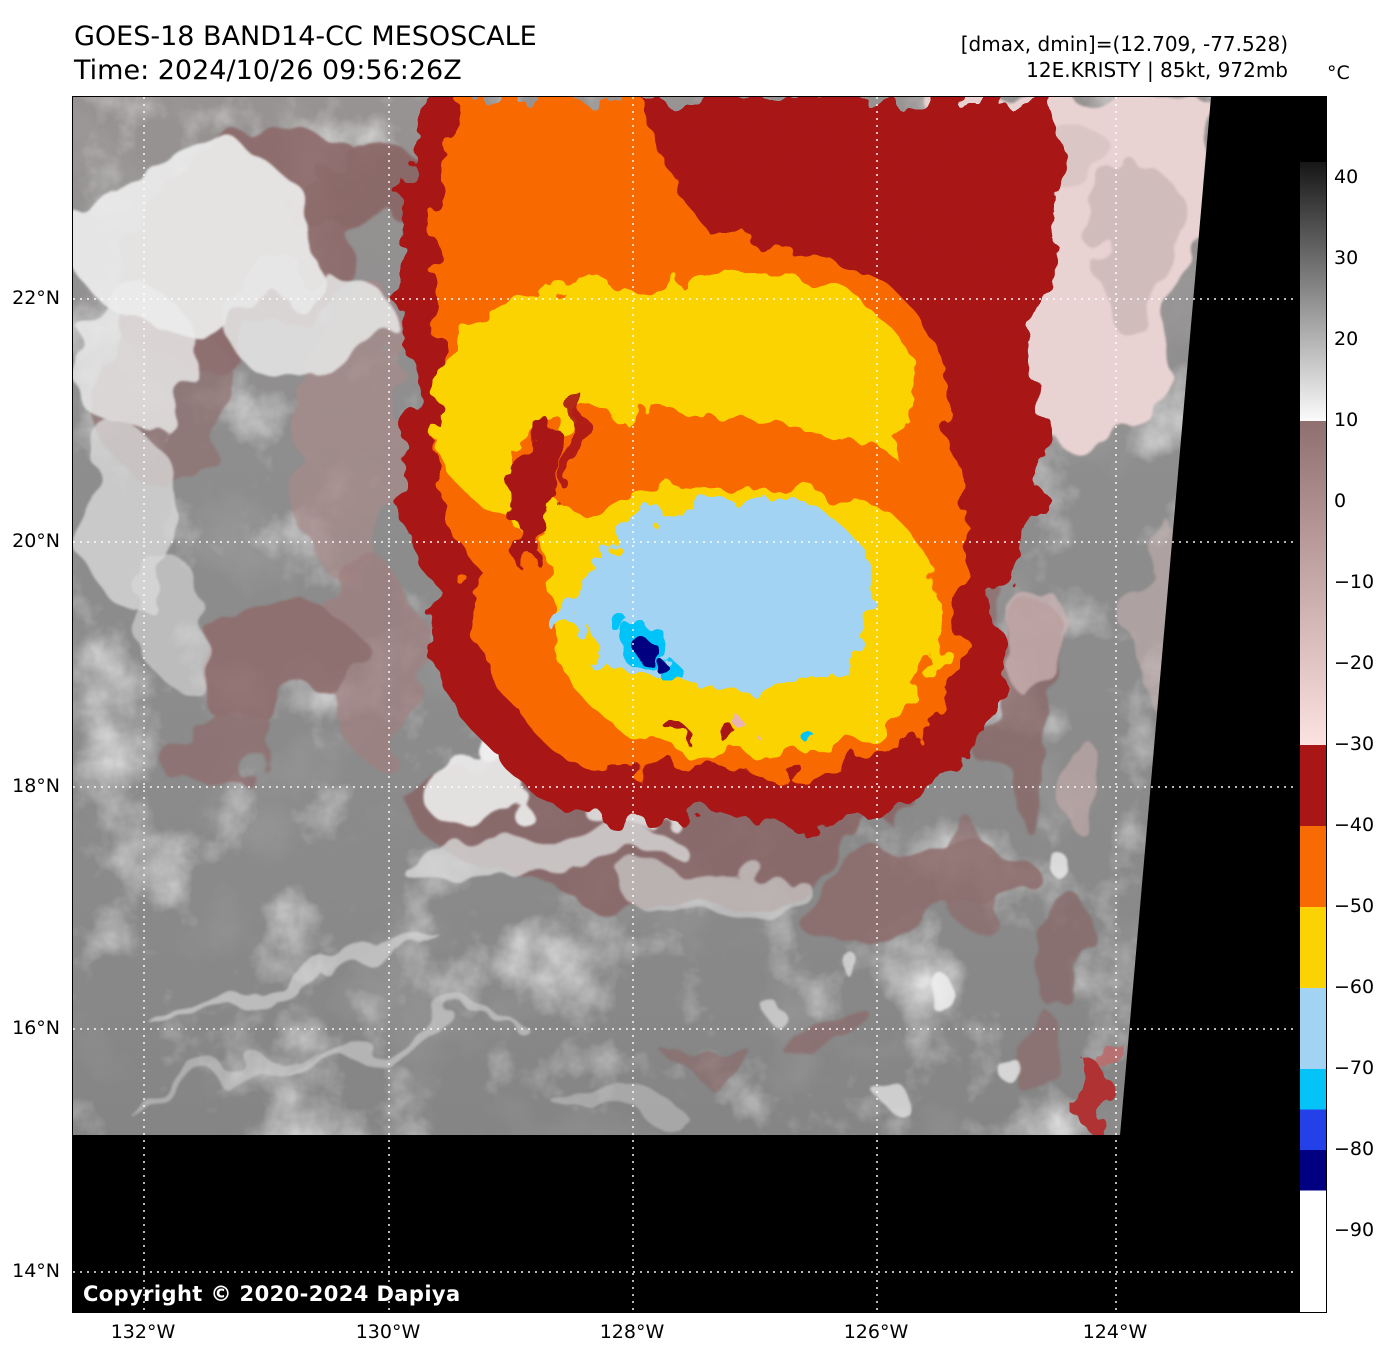 The height and width of the screenshot is (1359, 1390). Describe the element at coordinates (1346, 339) in the screenshot. I see `colorbar-tick: 20` at that location.